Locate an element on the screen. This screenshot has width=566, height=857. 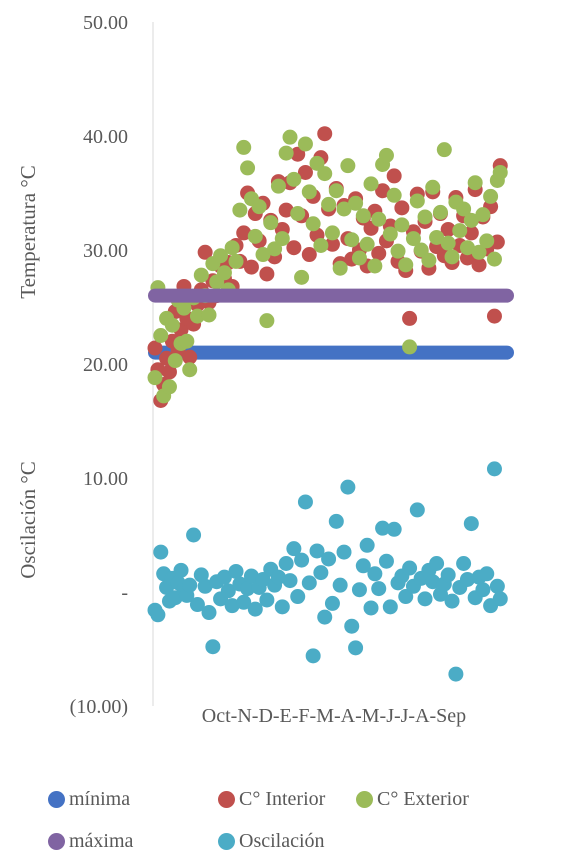
legend-marker-interior is located at coordinates (226, 799).